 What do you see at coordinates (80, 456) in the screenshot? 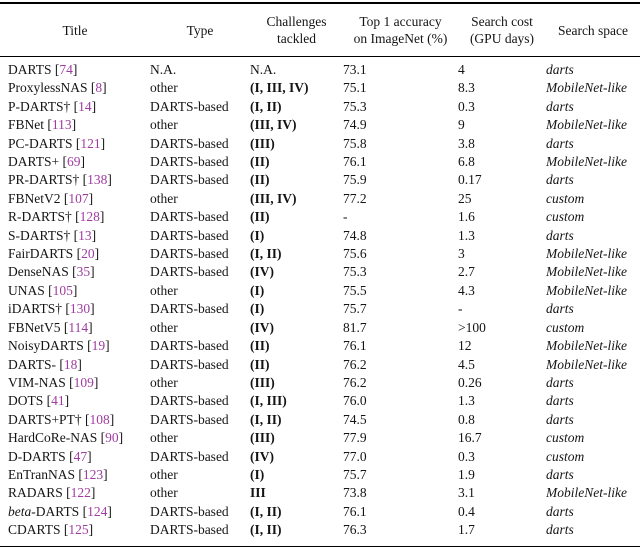
I see `citation-link: 47` at bounding box center [80, 456].